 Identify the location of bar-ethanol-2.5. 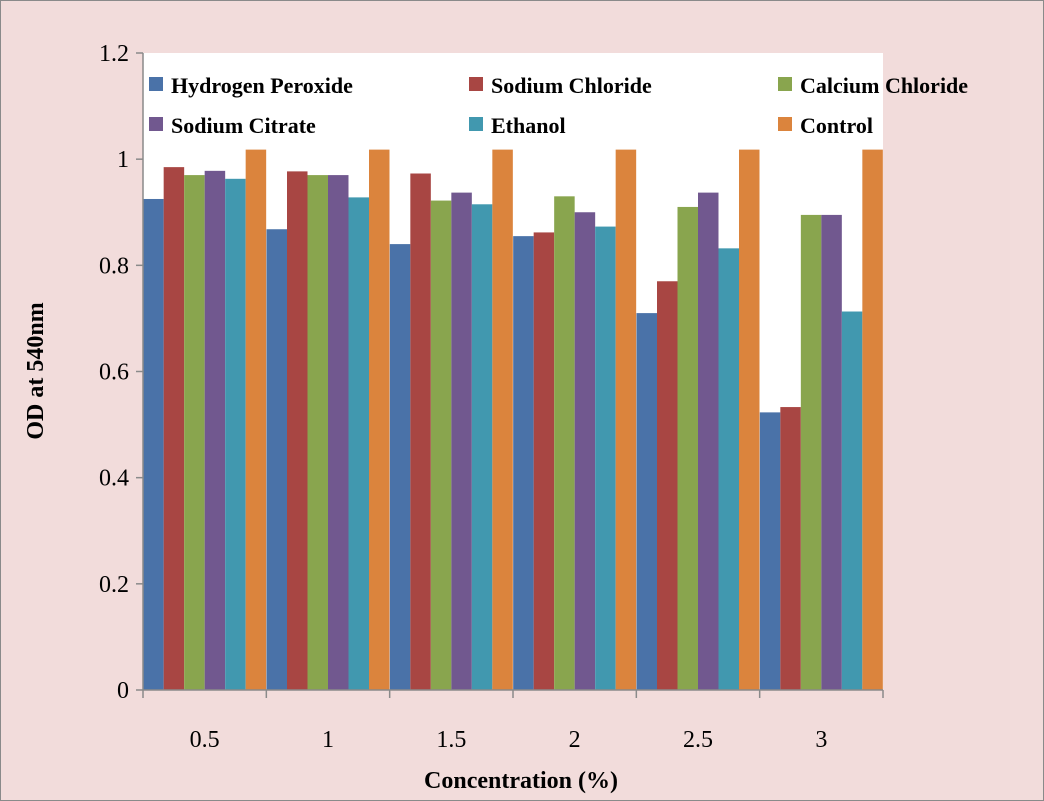
(728, 469).